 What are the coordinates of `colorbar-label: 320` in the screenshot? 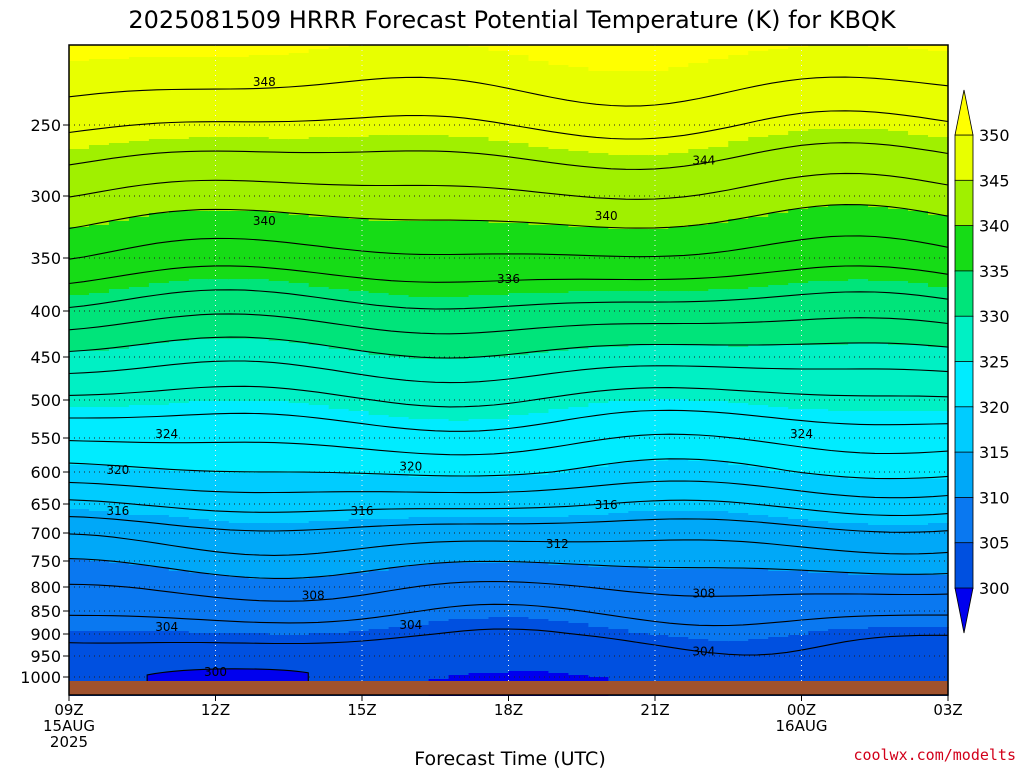 It's located at (994, 407).